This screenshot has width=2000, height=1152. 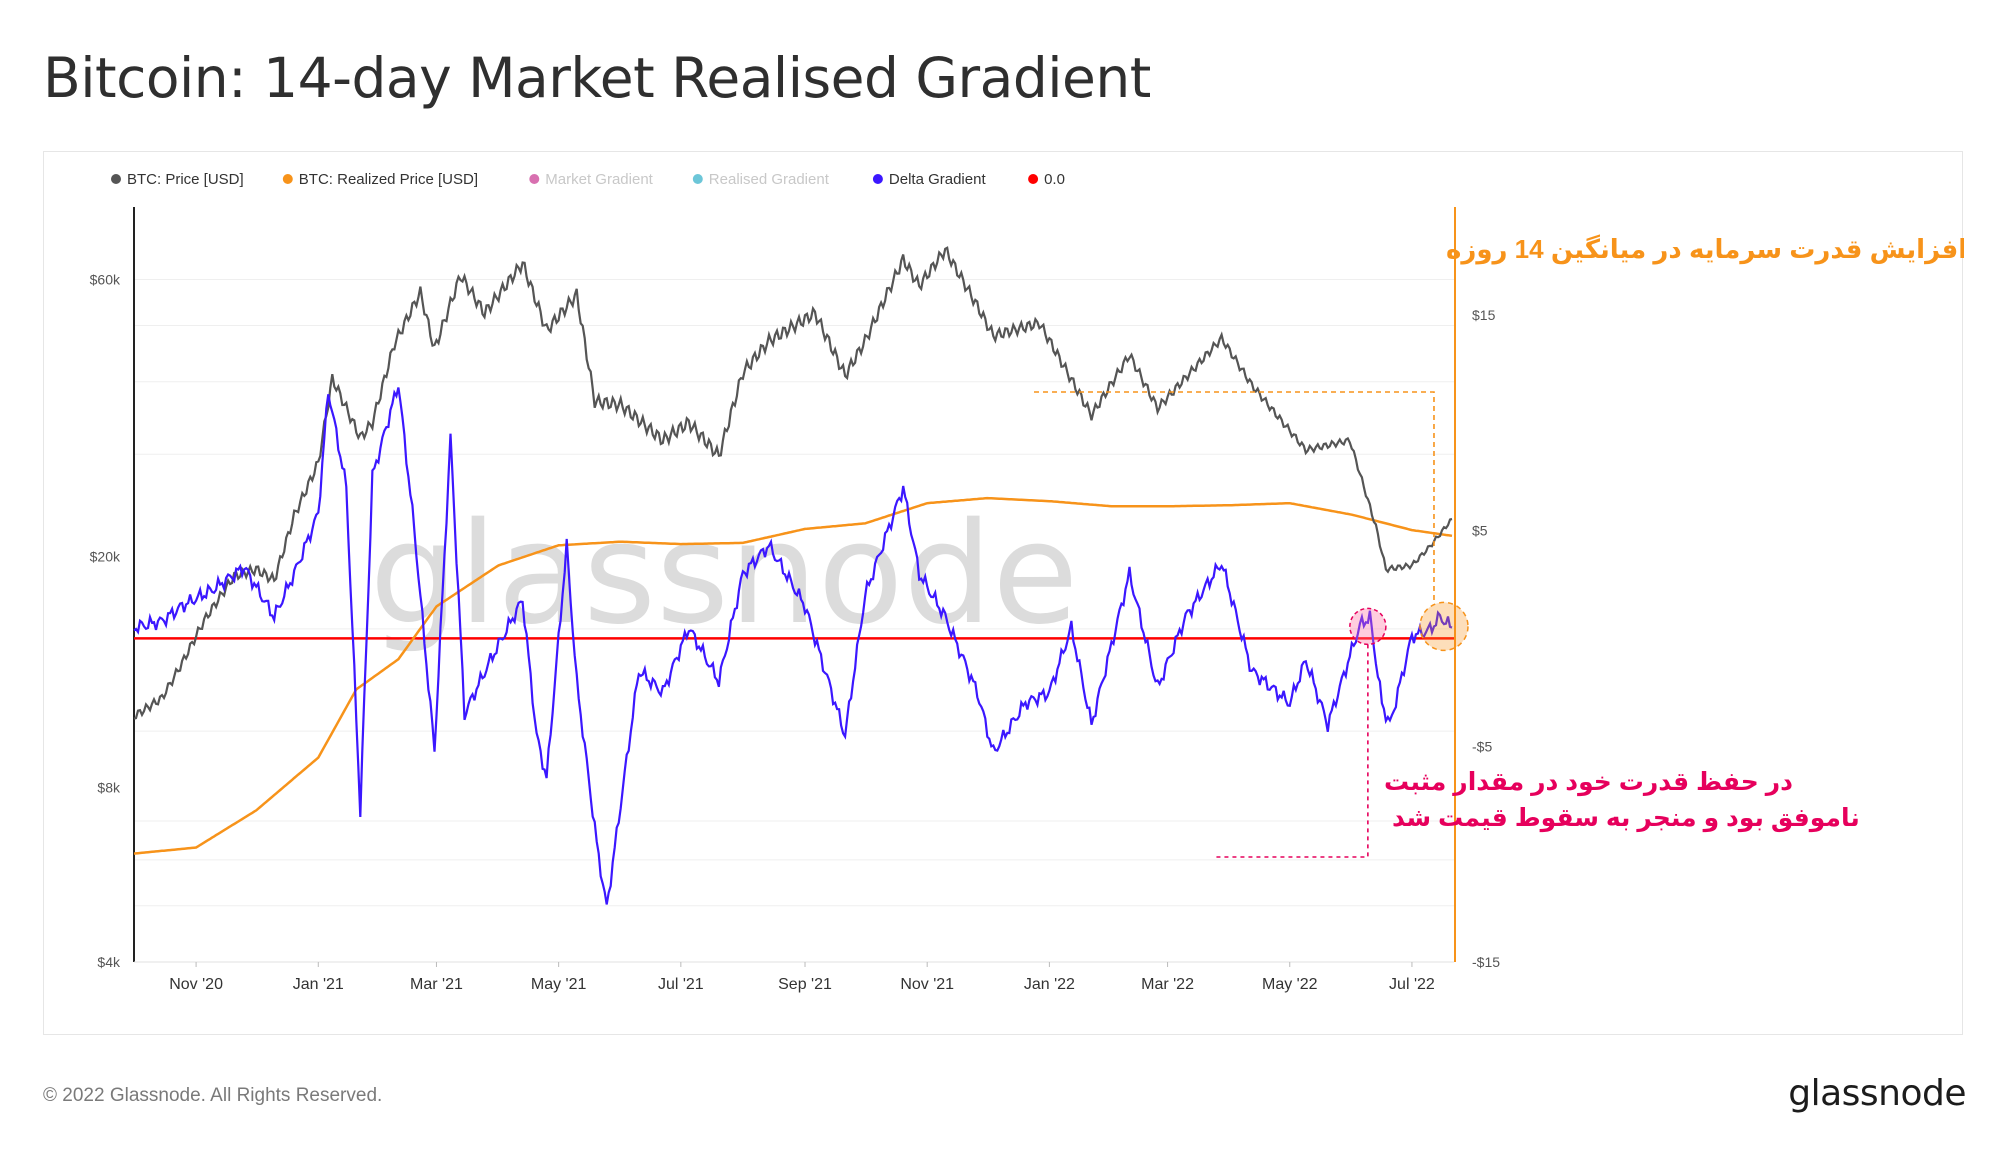 I want to click on july-highlight-circle, so click(x=1444, y=626).